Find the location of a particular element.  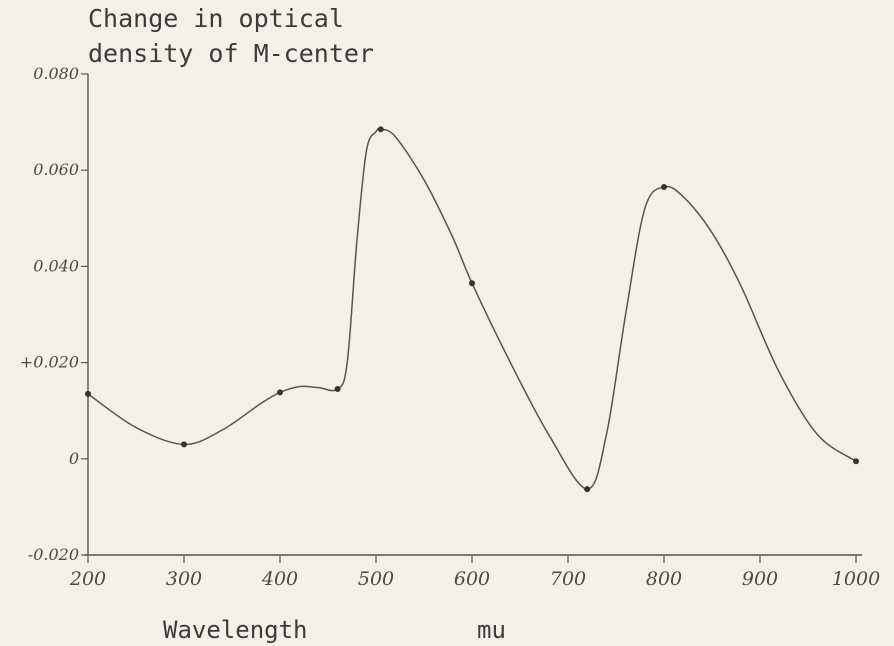

x-tick-label: 700 is located at coordinates (568, 579).